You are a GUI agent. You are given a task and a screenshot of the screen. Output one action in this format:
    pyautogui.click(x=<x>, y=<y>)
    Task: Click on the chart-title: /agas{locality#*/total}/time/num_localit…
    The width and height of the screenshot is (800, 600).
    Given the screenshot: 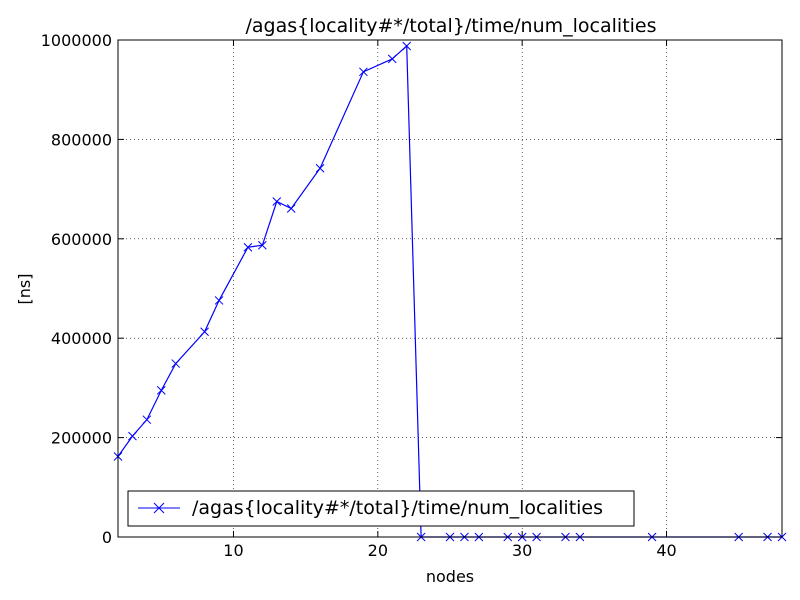 What is the action you would take?
    pyautogui.click(x=450, y=26)
    